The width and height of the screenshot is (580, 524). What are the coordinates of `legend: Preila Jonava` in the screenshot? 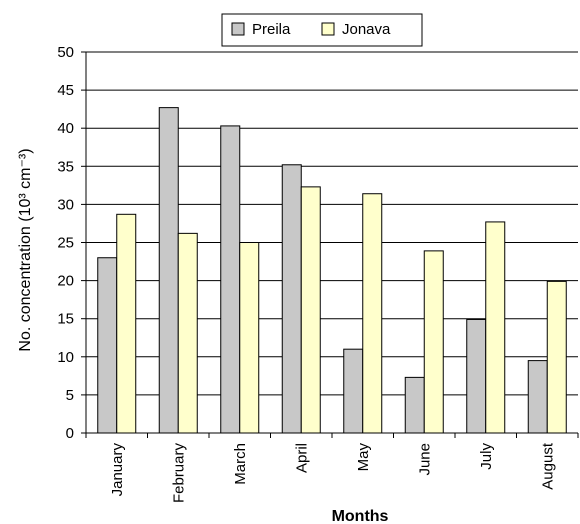 It's located at (322, 30).